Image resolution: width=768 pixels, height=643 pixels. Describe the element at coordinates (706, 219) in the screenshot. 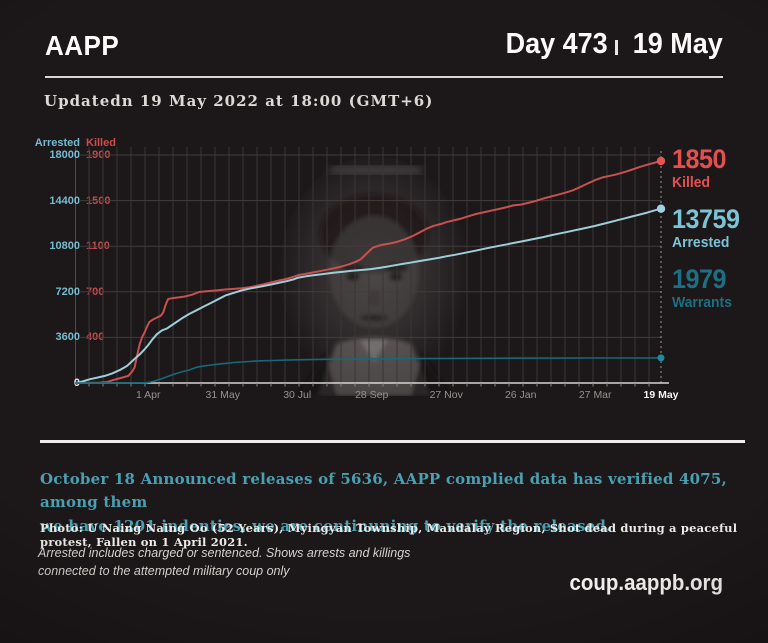

I see `arrested-total: 13759` at that location.